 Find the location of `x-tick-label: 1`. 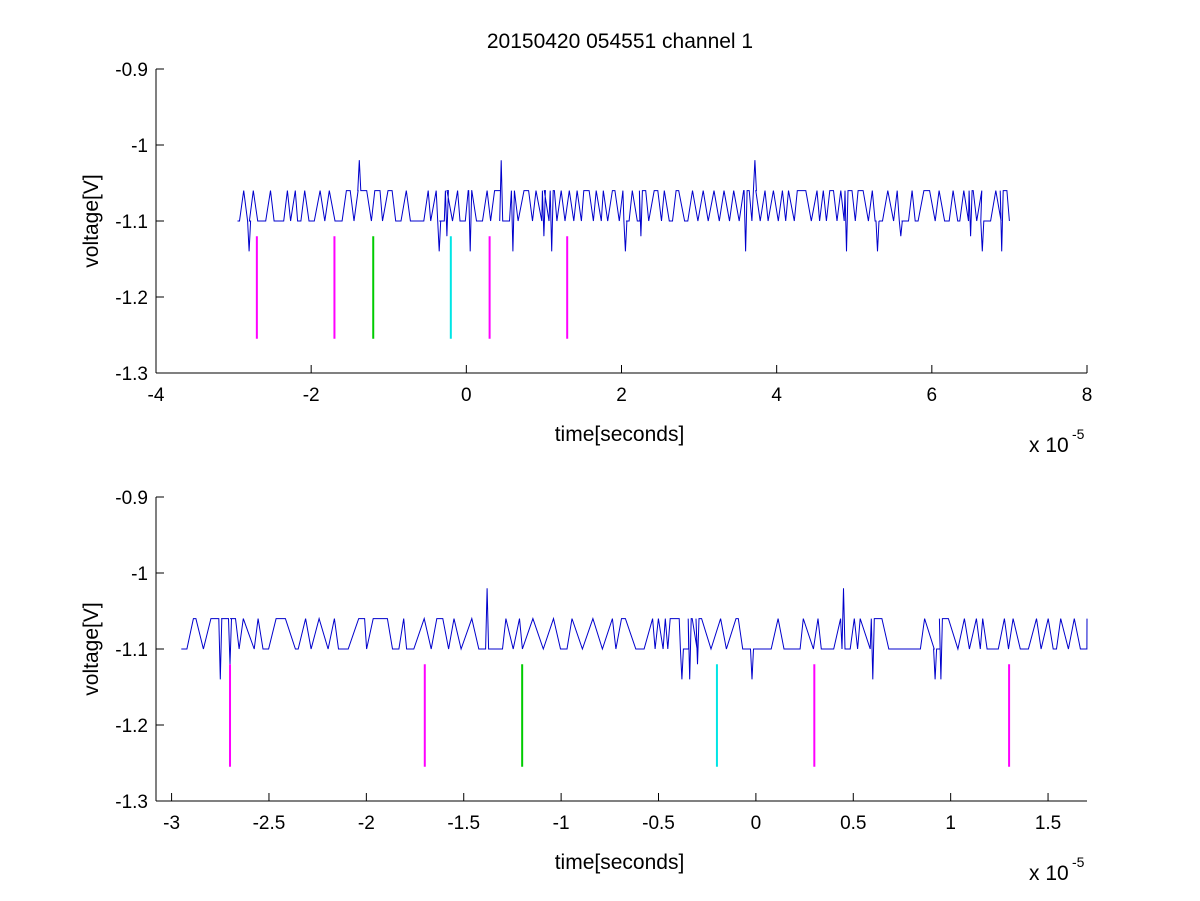

x-tick-label: 1 is located at coordinates (950, 823).